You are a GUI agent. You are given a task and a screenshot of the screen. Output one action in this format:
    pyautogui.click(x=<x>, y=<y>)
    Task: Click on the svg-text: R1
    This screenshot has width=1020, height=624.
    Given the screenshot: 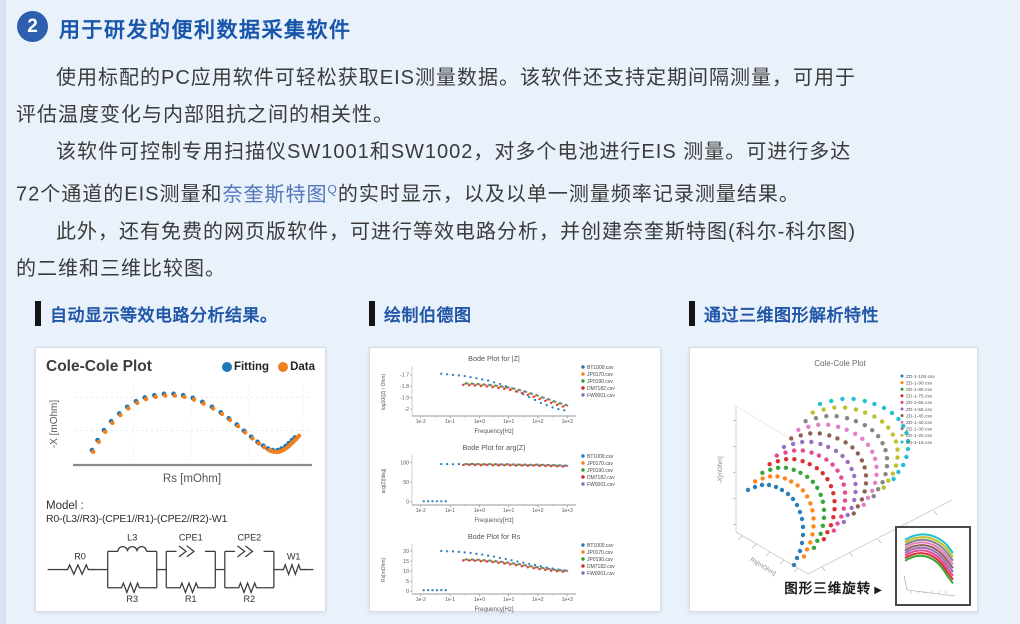 What is the action you would take?
    pyautogui.click(x=191, y=599)
    